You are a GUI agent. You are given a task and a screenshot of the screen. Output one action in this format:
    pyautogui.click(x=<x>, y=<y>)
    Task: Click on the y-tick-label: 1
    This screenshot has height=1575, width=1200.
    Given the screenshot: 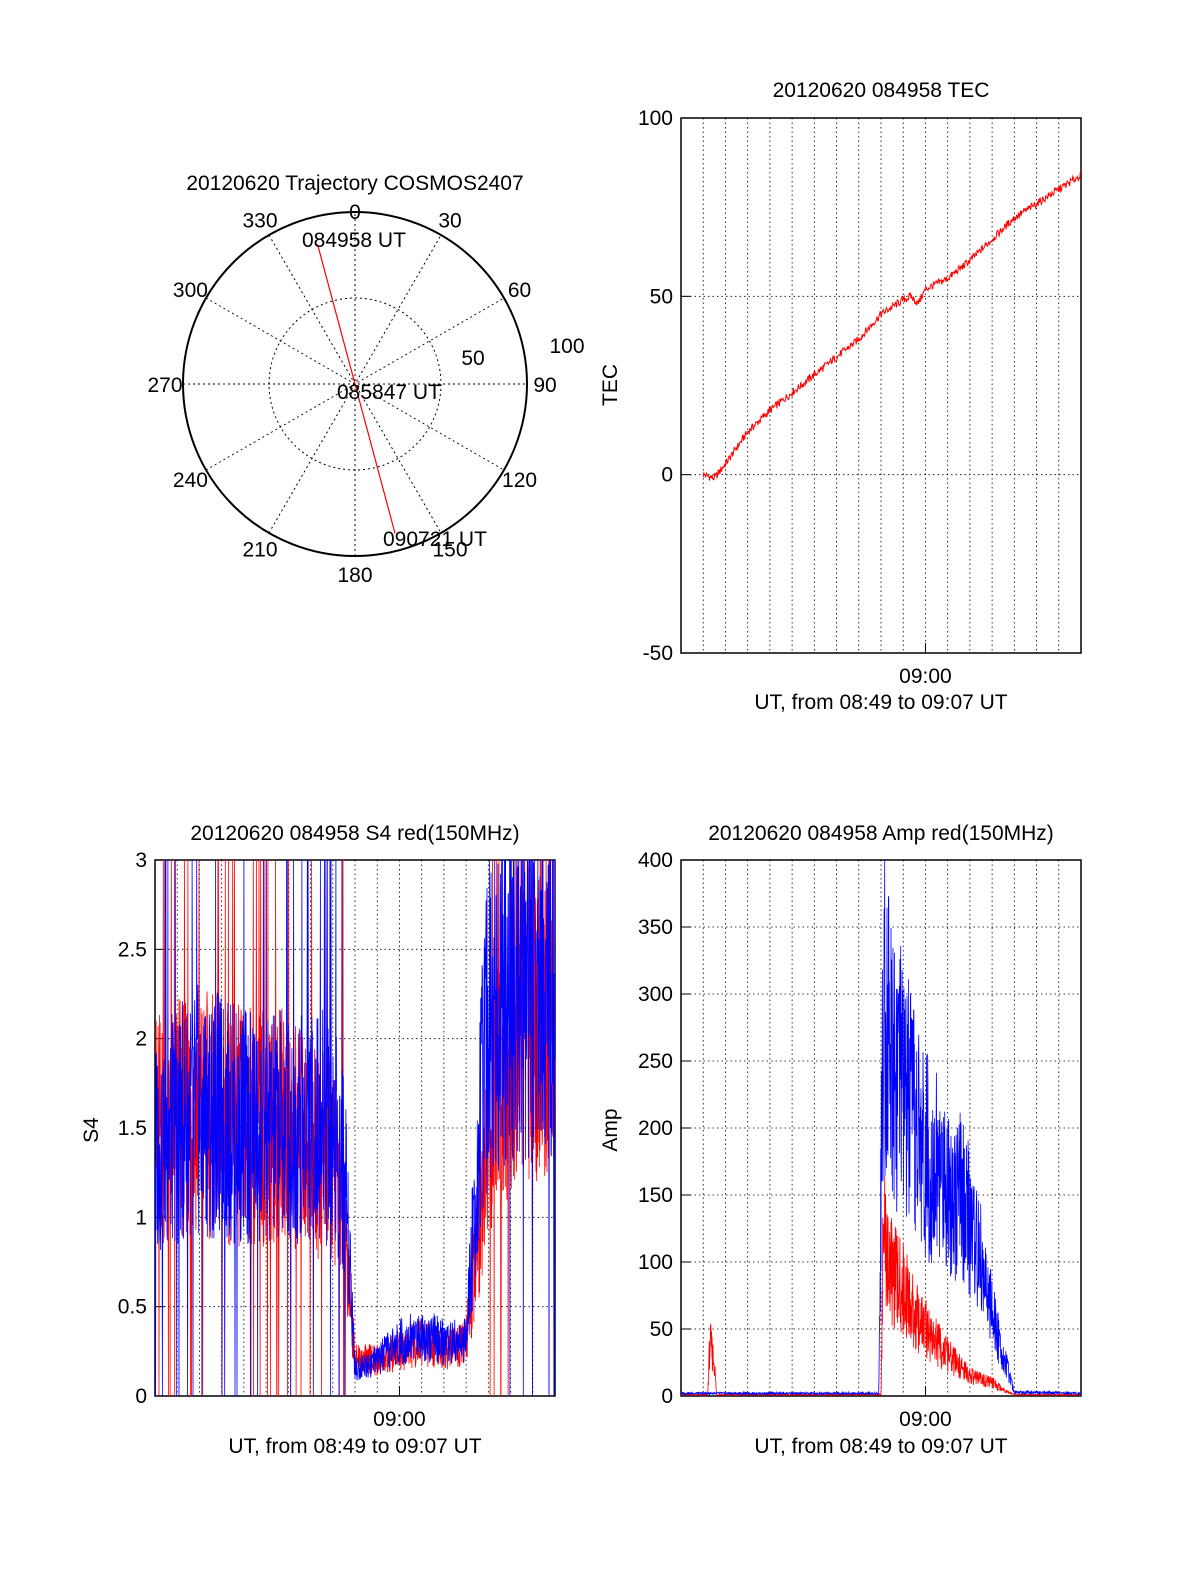 What is the action you would take?
    pyautogui.click(x=141, y=1217)
    